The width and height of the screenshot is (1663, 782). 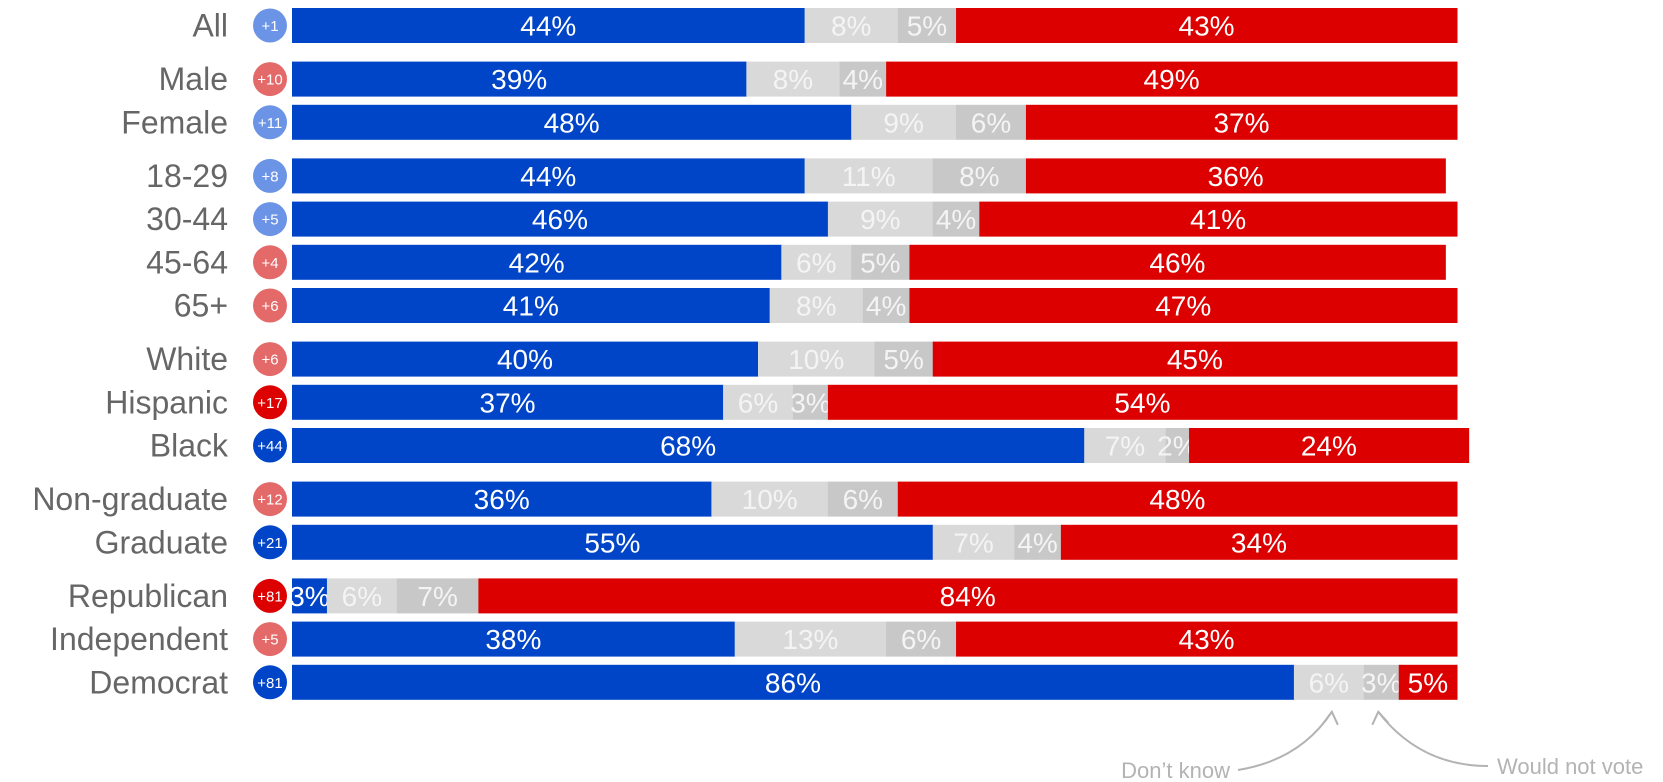 I want to click on data-label: 41%, so click(x=1218, y=219).